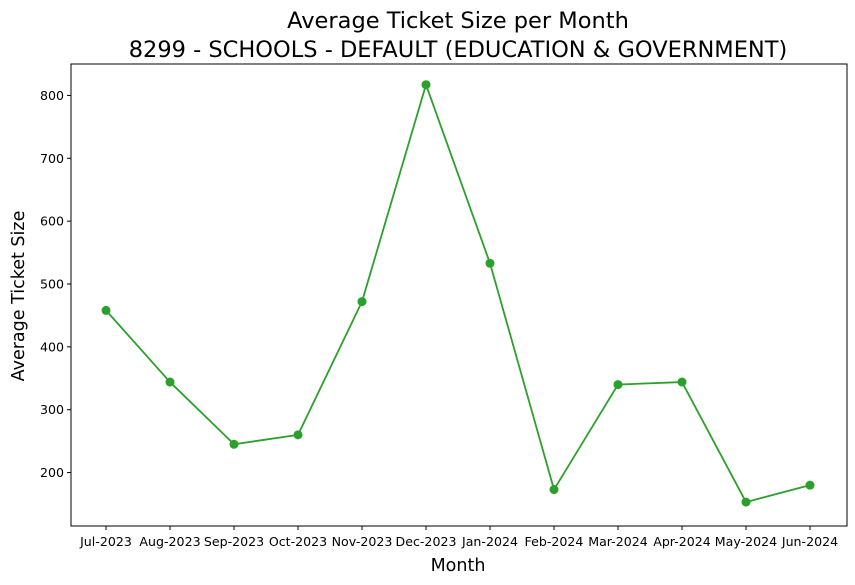 Image resolution: width=855 pixels, height=585 pixels. What do you see at coordinates (458, 21) in the screenshot?
I see `chart-title: Average Ticket Size per Month` at bounding box center [458, 21].